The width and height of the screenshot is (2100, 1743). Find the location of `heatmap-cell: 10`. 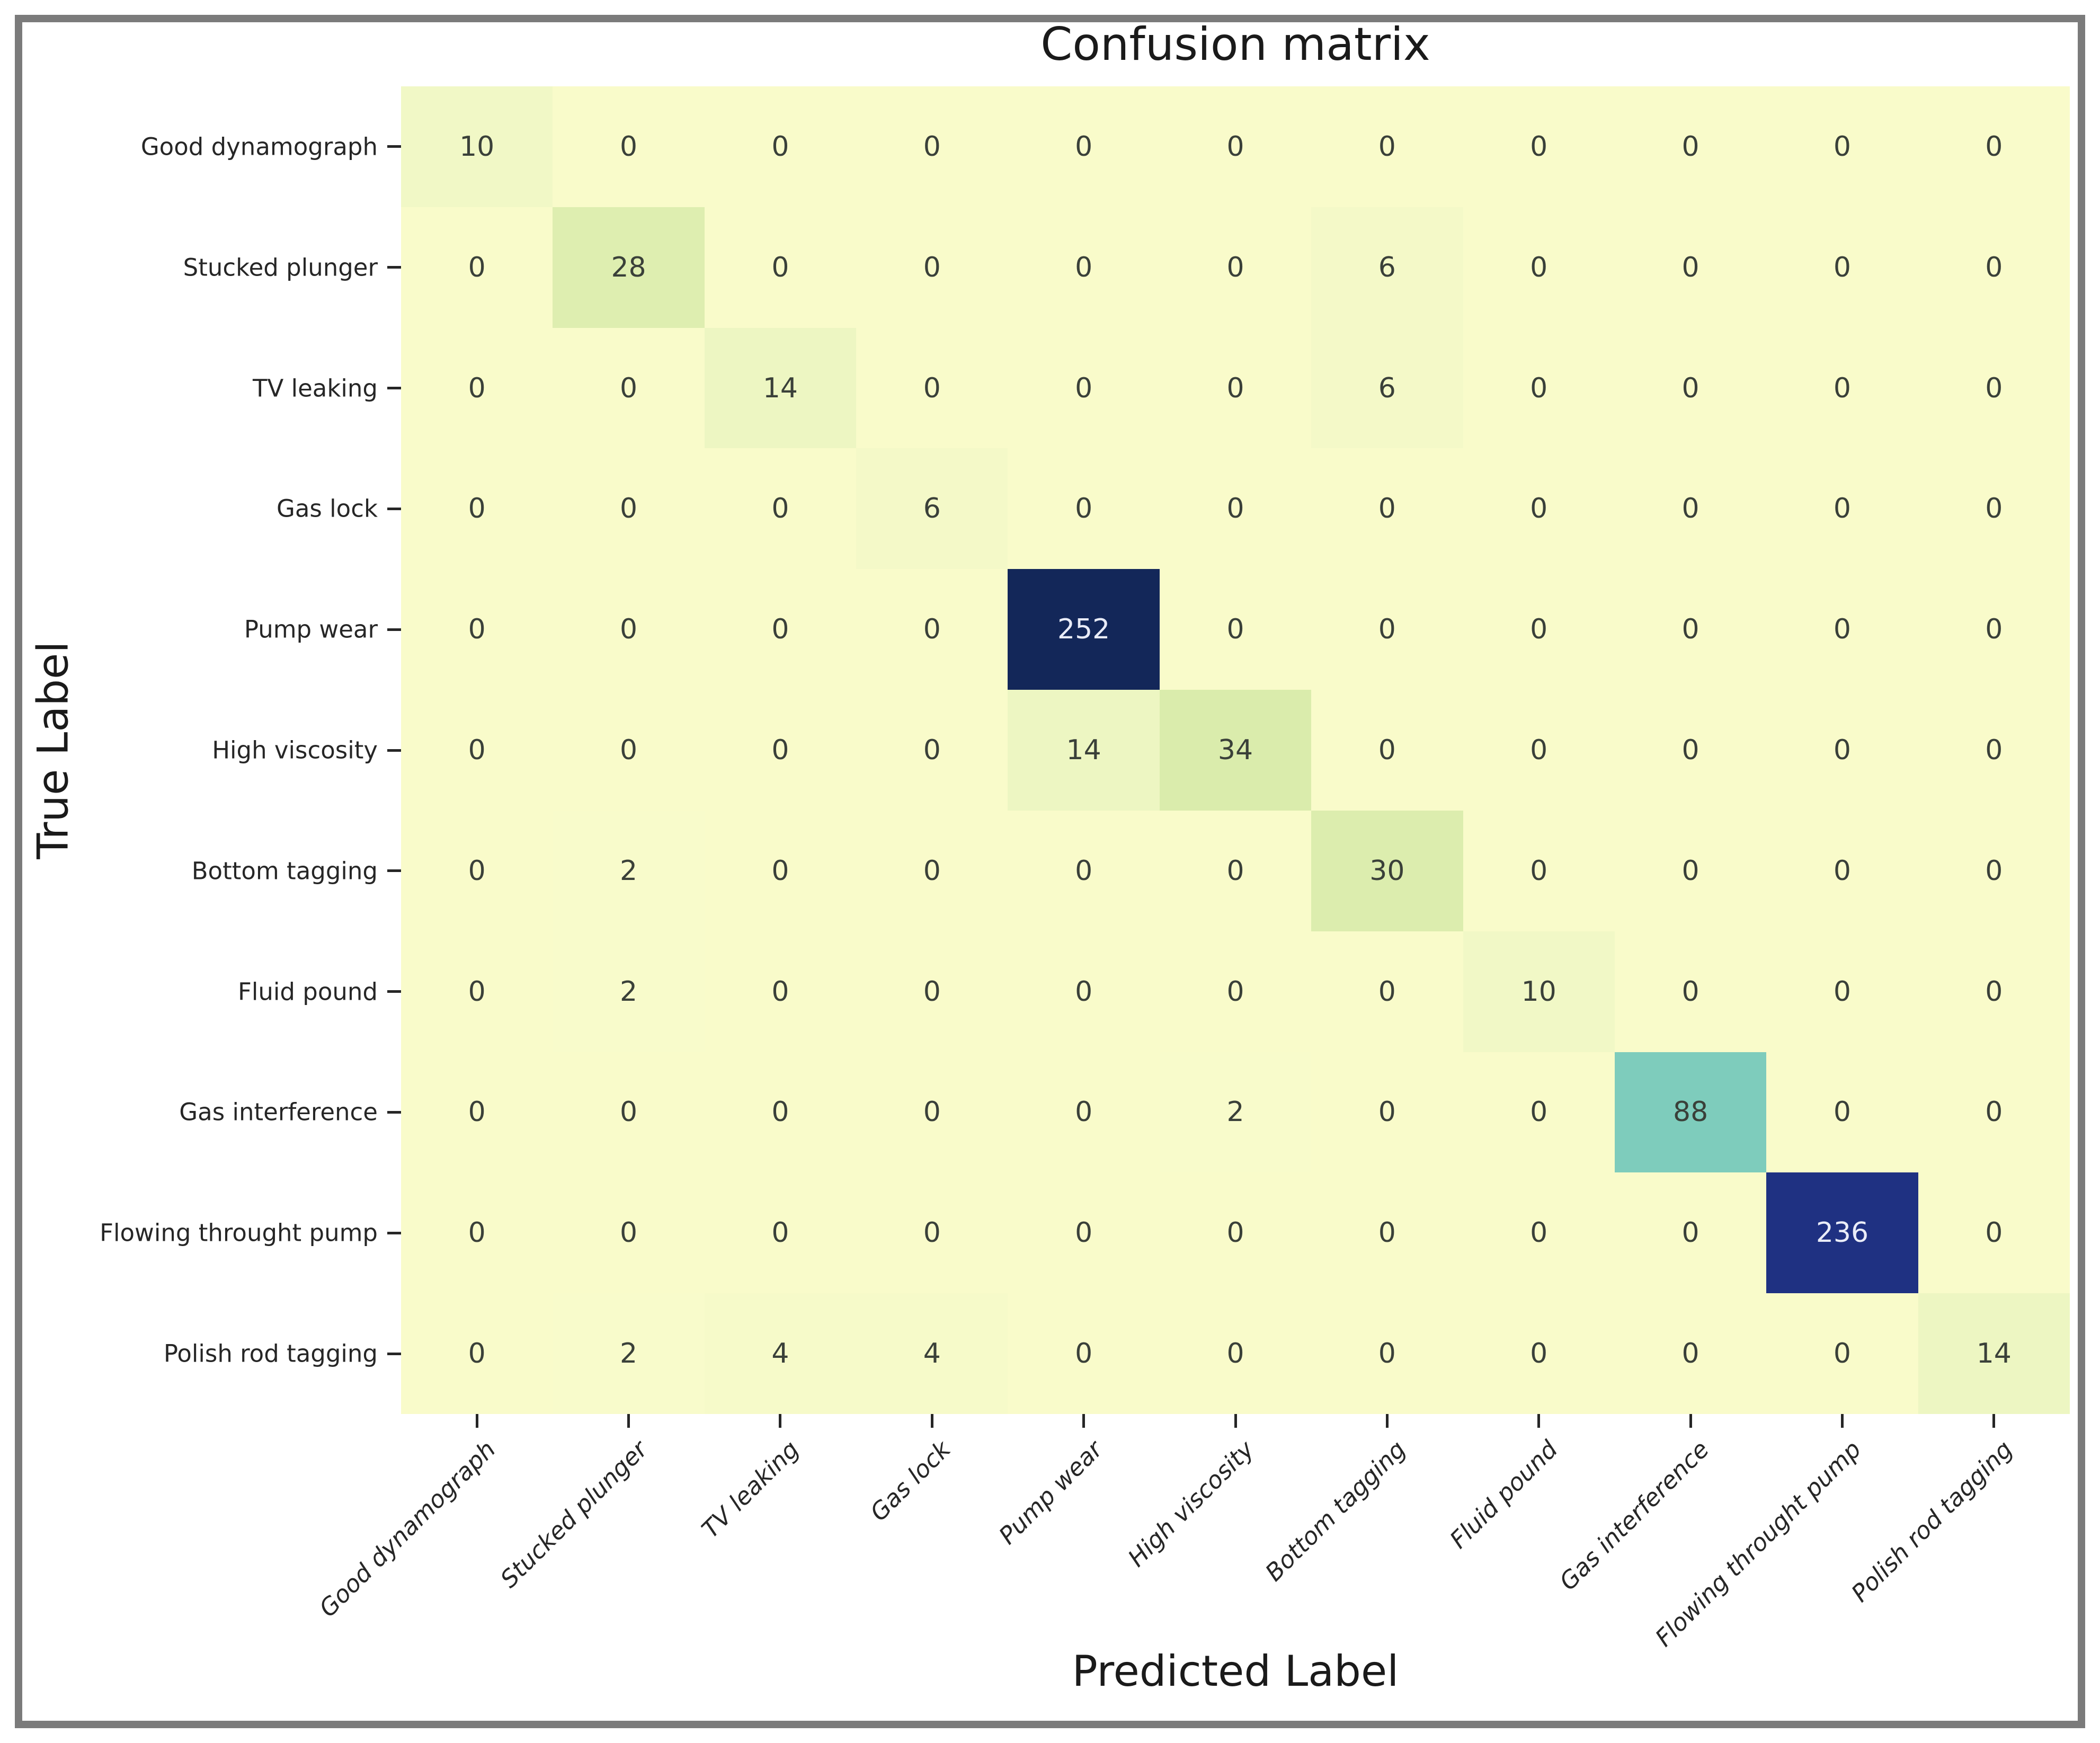

heatmap-cell: 10 is located at coordinates (477, 147).